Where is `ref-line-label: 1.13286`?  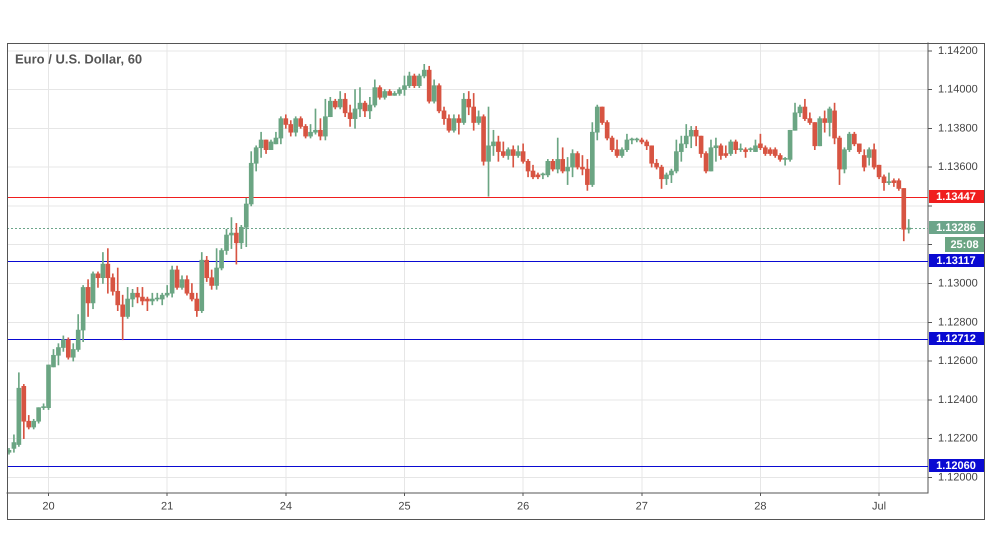
ref-line-label: 1.13286 is located at coordinates (956, 228).